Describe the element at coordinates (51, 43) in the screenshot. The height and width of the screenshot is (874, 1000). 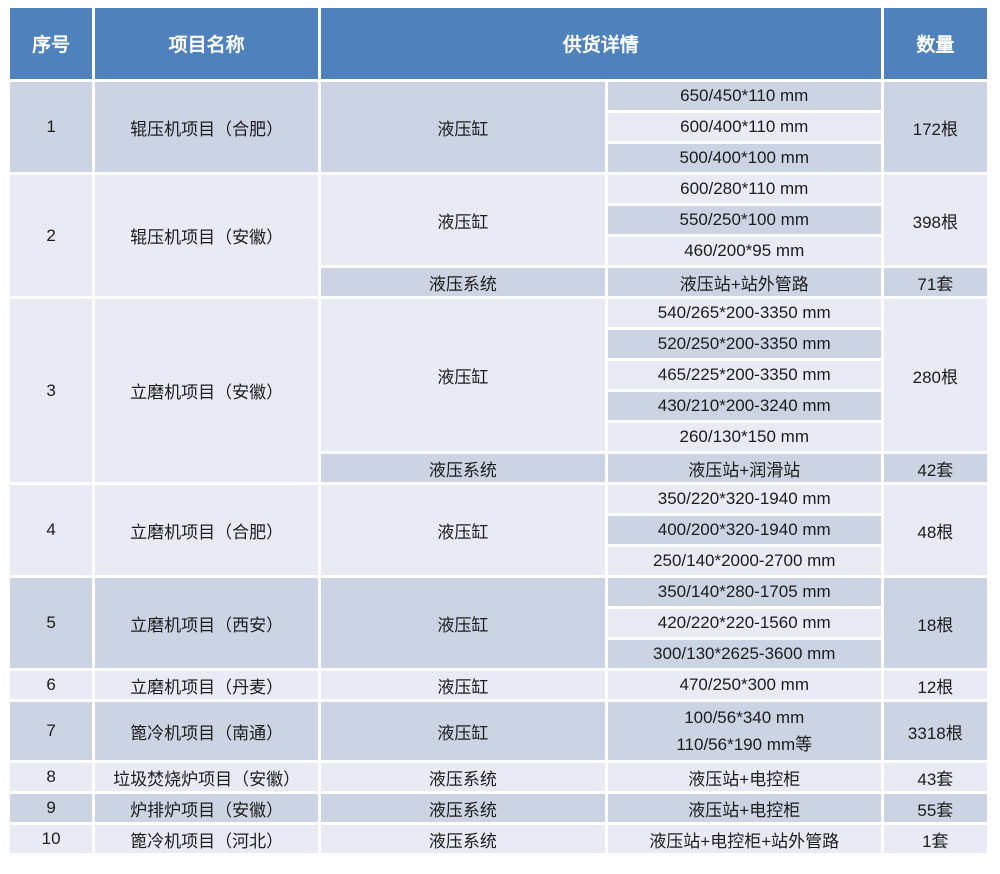
I see `header-serial: 序号` at that location.